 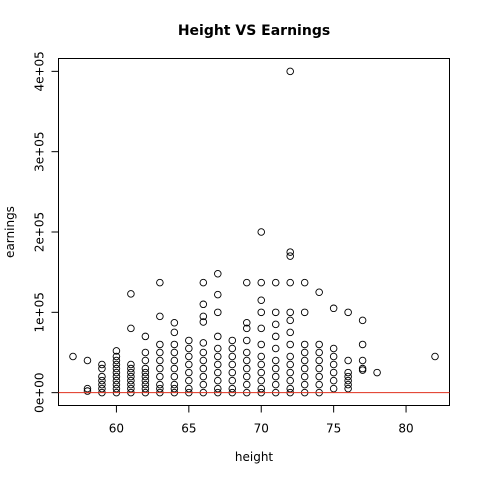 I want to click on x-tick-label: 65, so click(x=188, y=429).